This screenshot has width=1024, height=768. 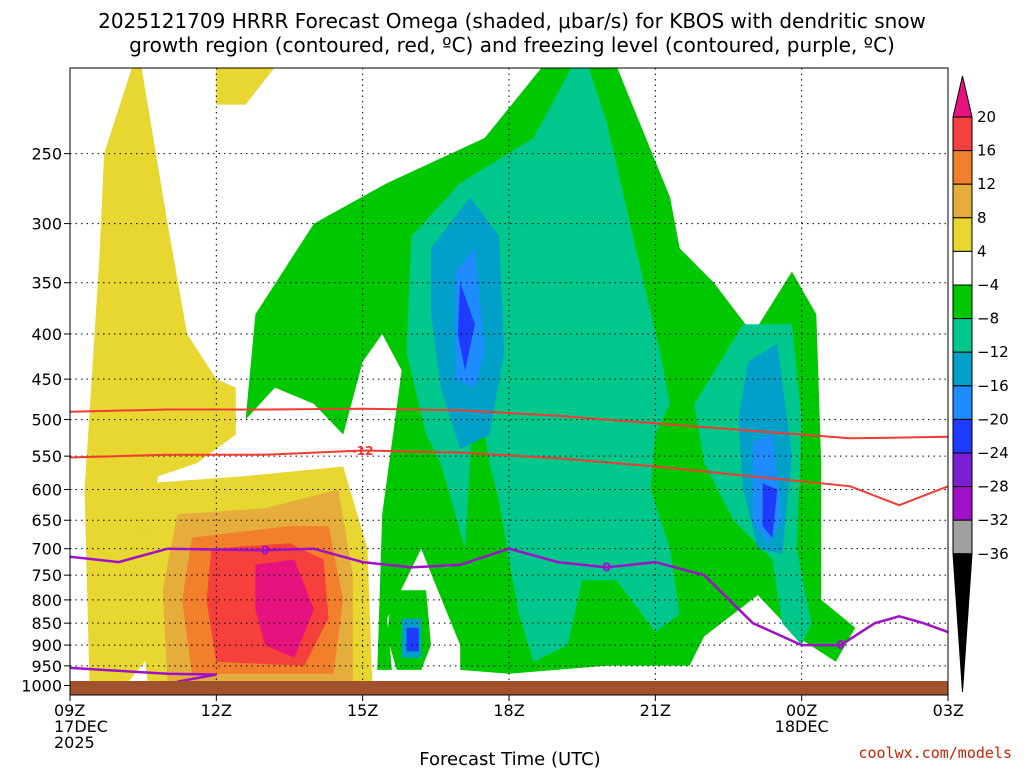 What do you see at coordinates (216, 710) in the screenshot?
I see `x-tick-label: 12Z` at bounding box center [216, 710].